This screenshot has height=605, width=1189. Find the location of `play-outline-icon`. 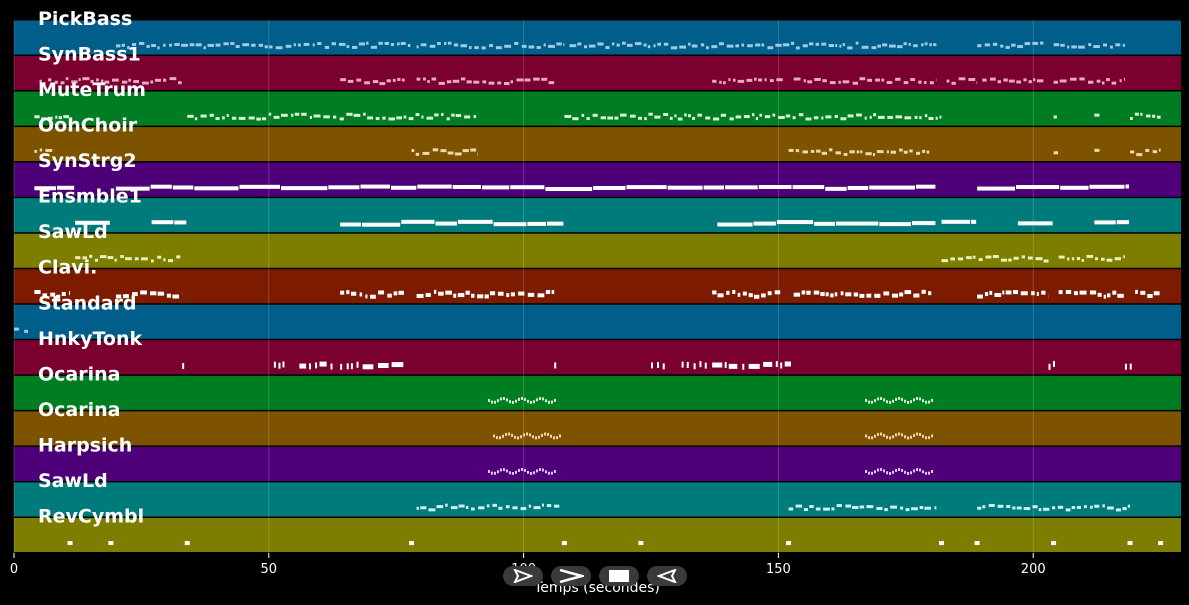

play-outline-icon is located at coordinates (523, 576).